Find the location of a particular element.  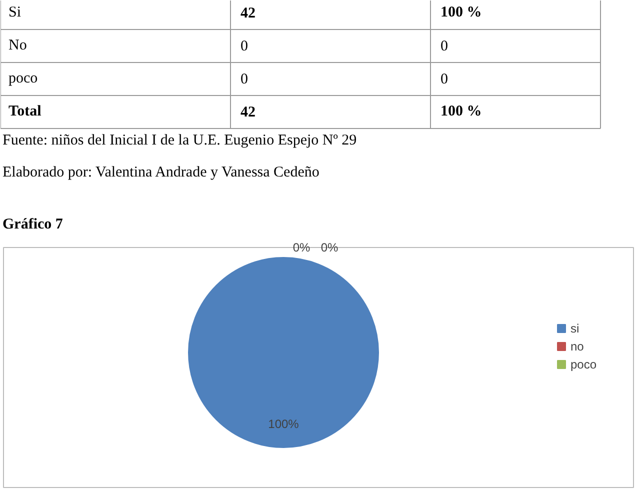

text: No is located at coordinates (17, 46).